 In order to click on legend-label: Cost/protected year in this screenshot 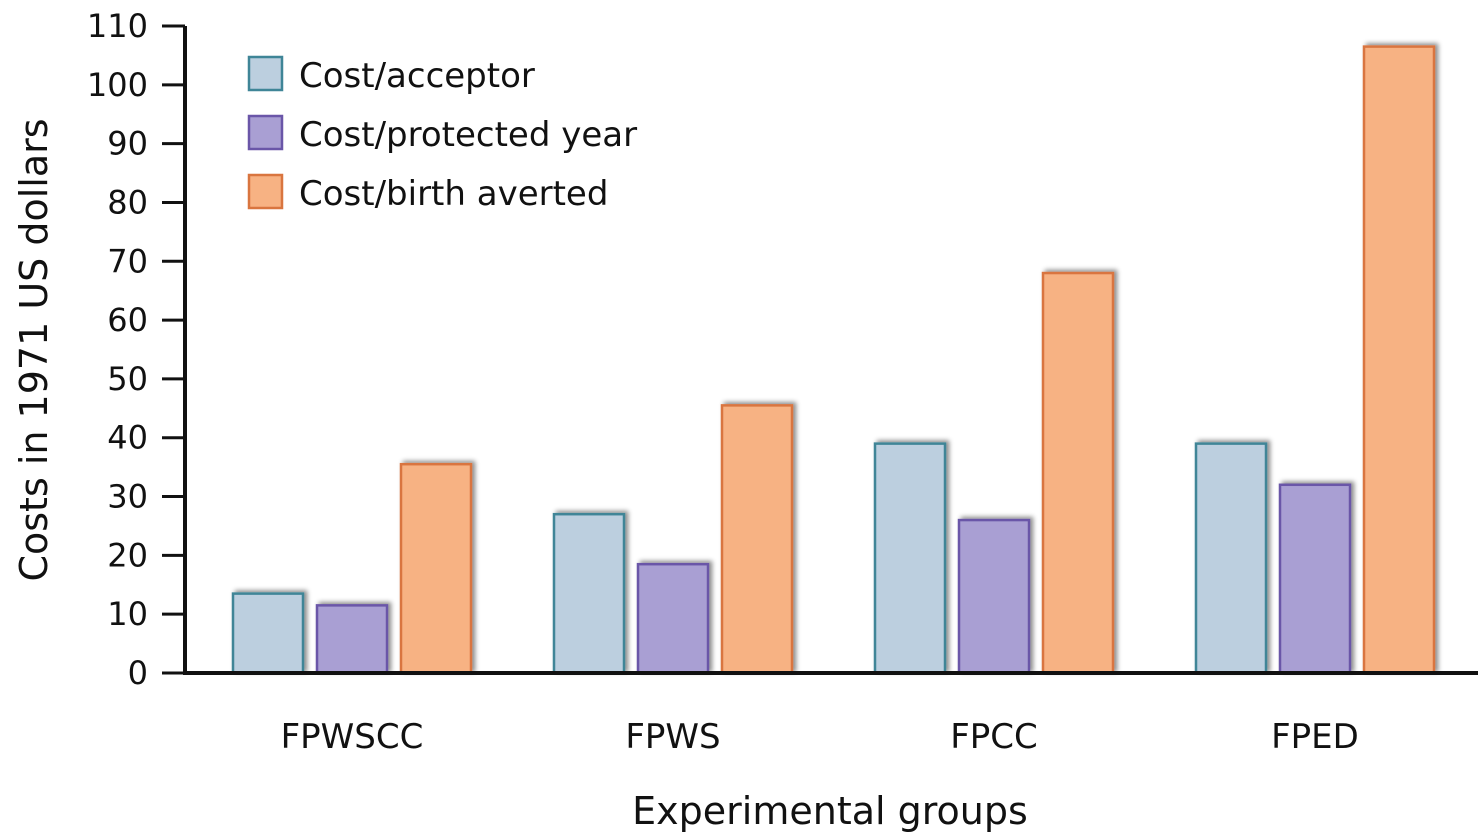, I will do `click(468, 135)`.